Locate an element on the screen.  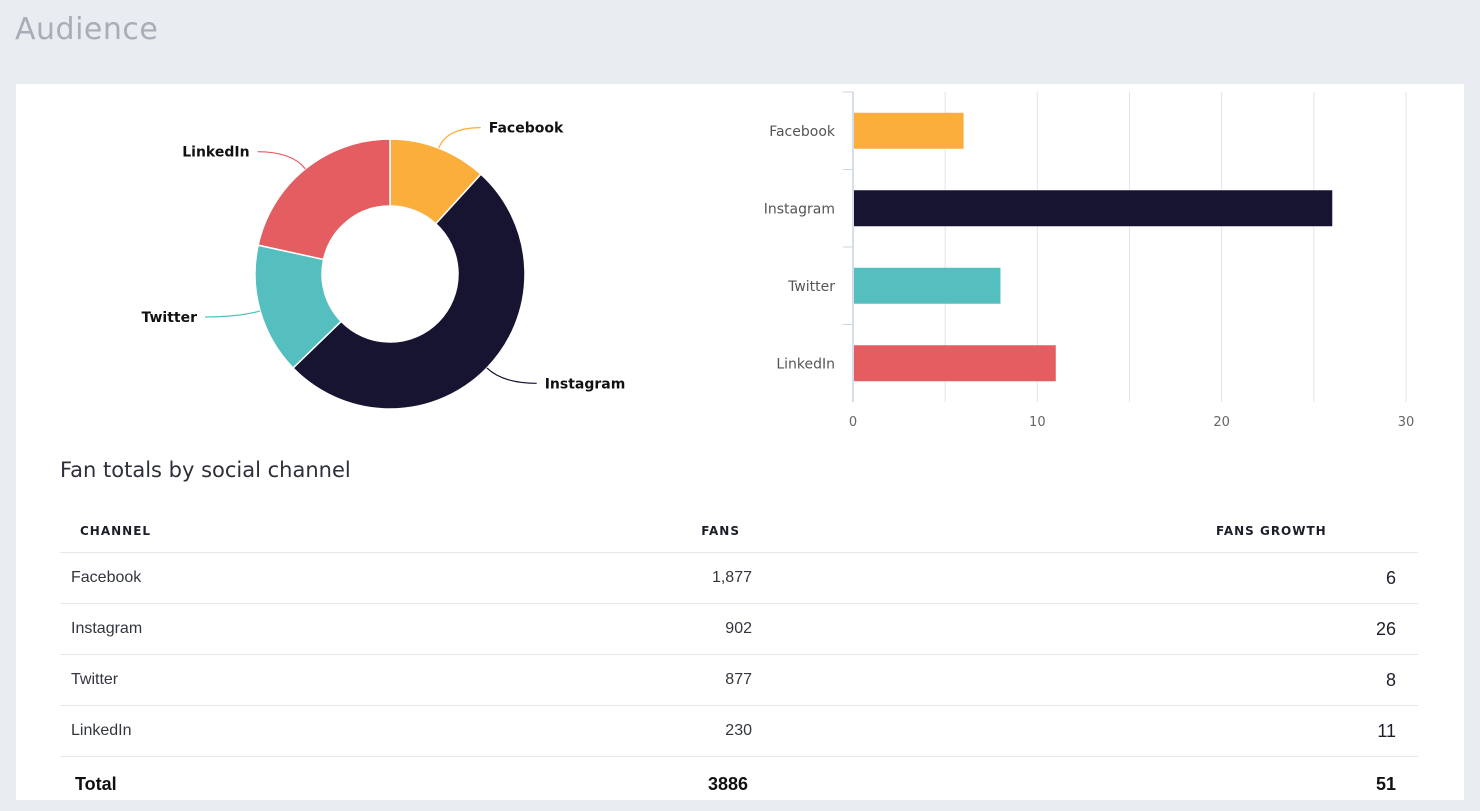
table-row: Twitter 877 8 is located at coordinates (739, 680).